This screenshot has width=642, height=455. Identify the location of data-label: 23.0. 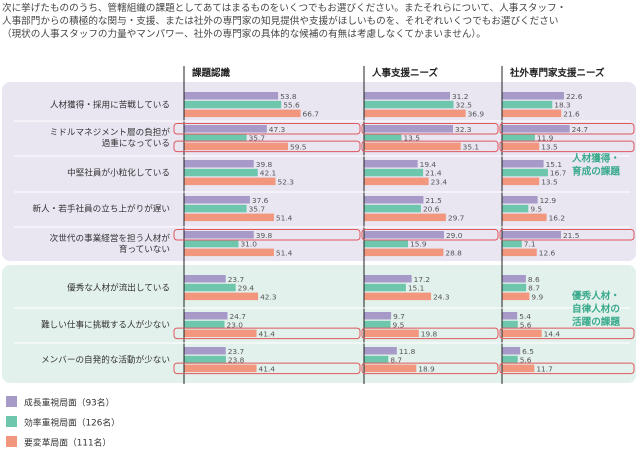
(235, 325).